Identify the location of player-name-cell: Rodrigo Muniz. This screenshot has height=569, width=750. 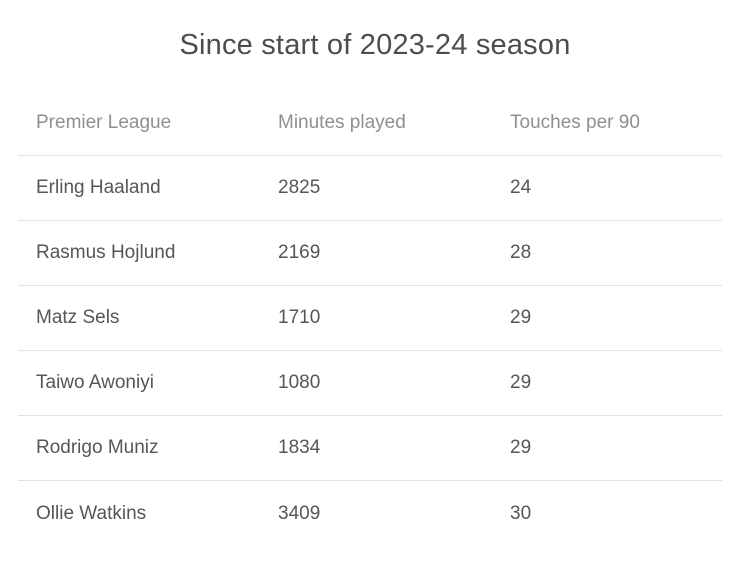
(97, 447).